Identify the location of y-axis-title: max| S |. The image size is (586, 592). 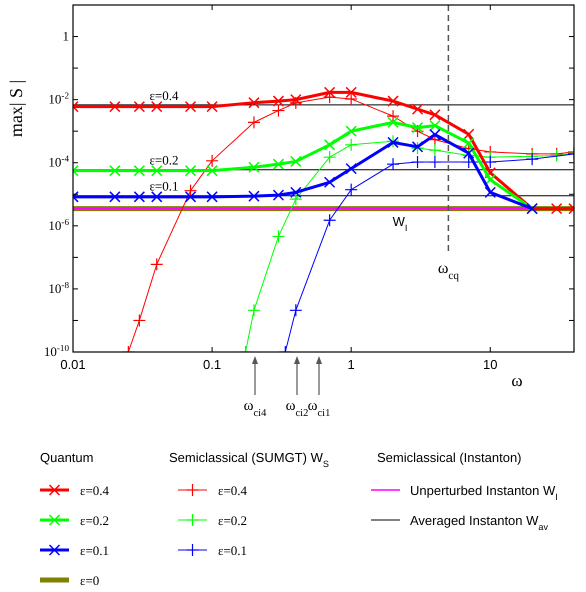
(16, 109).